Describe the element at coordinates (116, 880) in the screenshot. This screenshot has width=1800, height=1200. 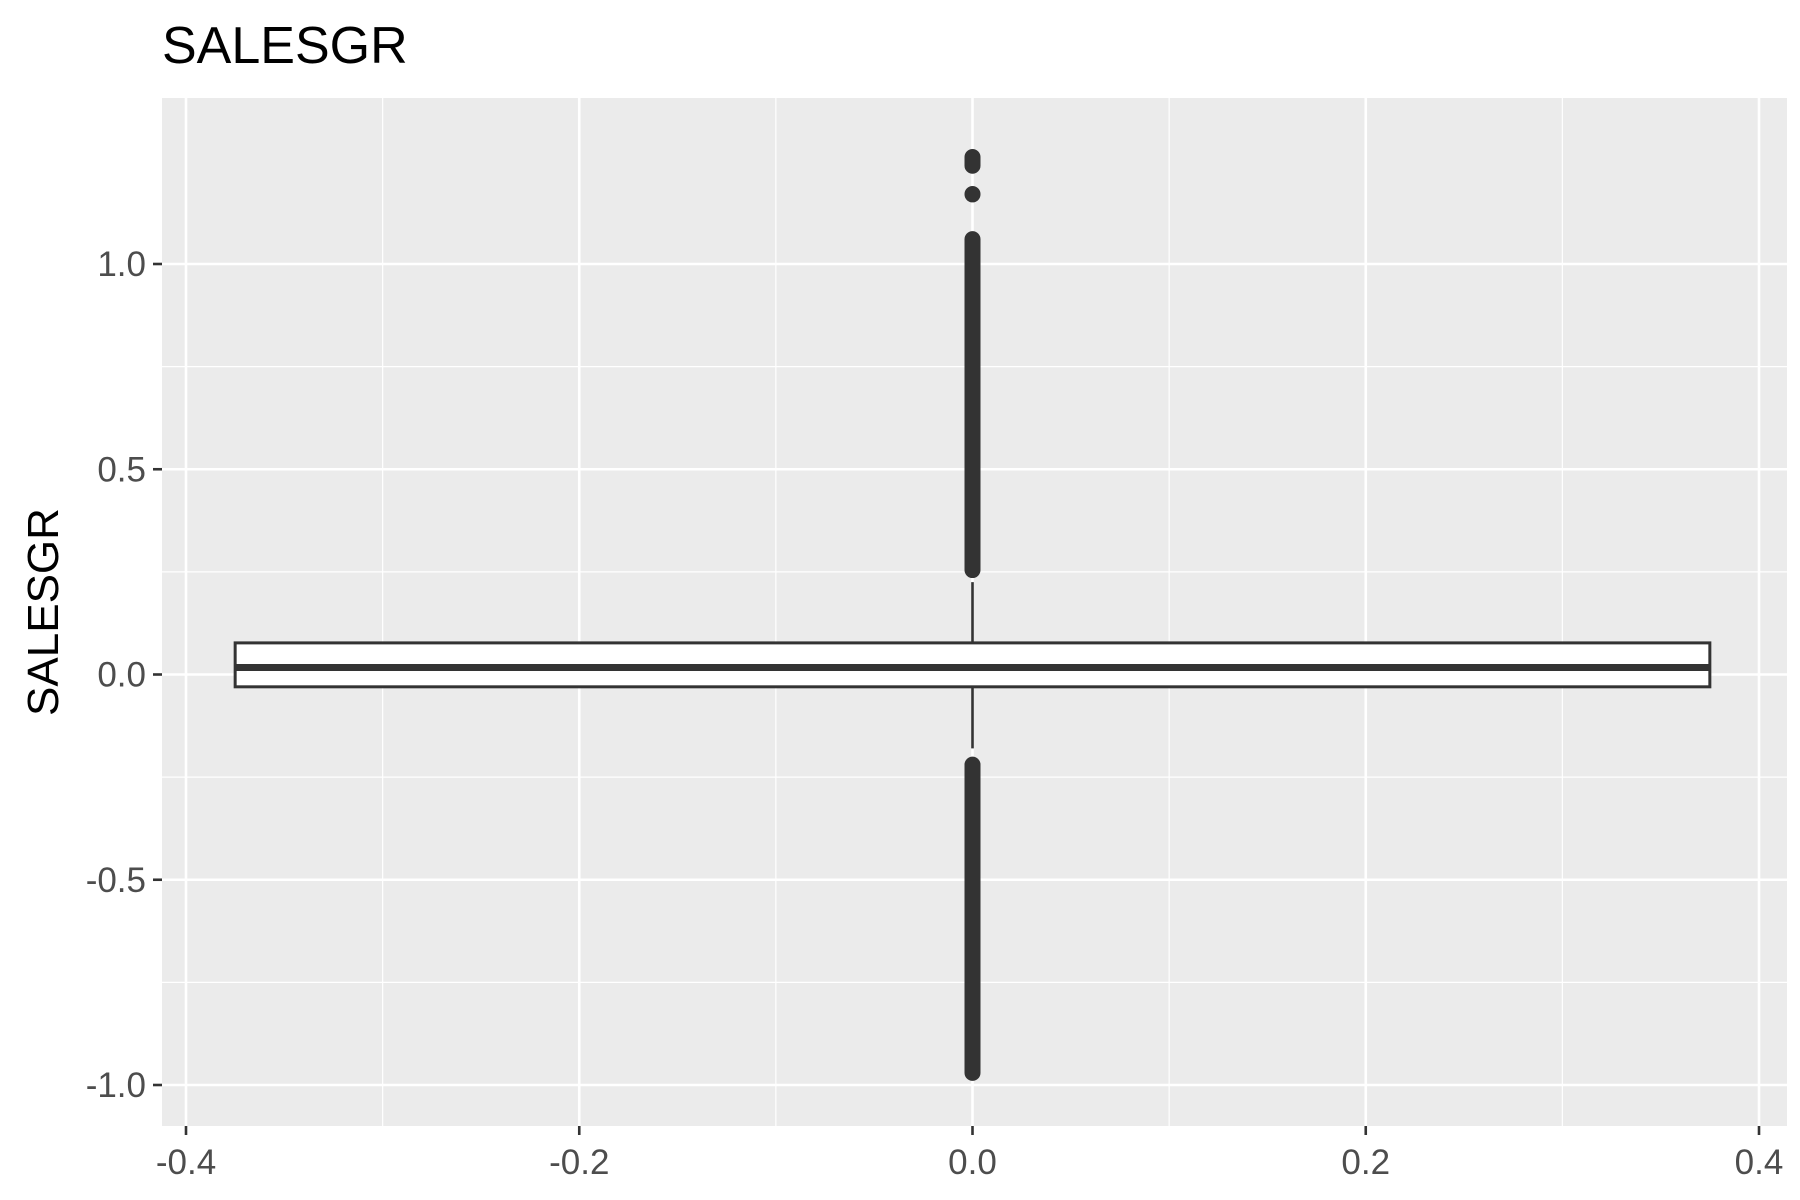
I see `y-tick-label: -0.5` at that location.